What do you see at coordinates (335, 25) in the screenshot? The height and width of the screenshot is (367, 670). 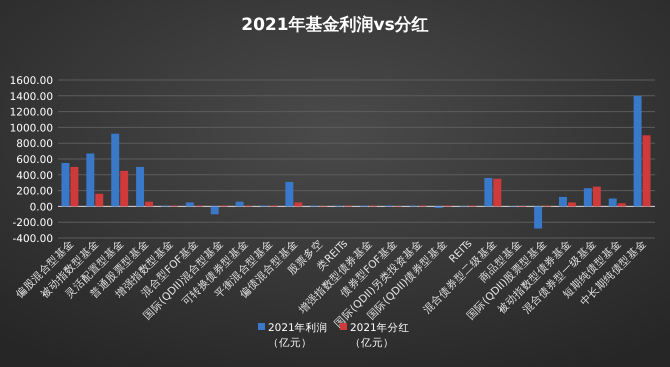 I see `chart-title: 2021年基金利润vs分红` at bounding box center [335, 25].